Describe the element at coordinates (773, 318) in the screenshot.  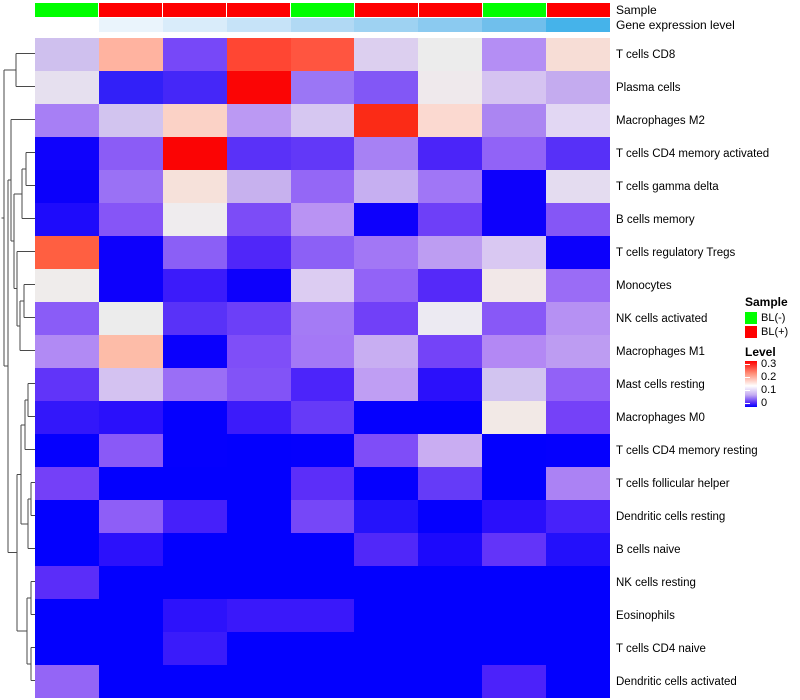
I see `legend-item-label-1: BL(-)` at that location.